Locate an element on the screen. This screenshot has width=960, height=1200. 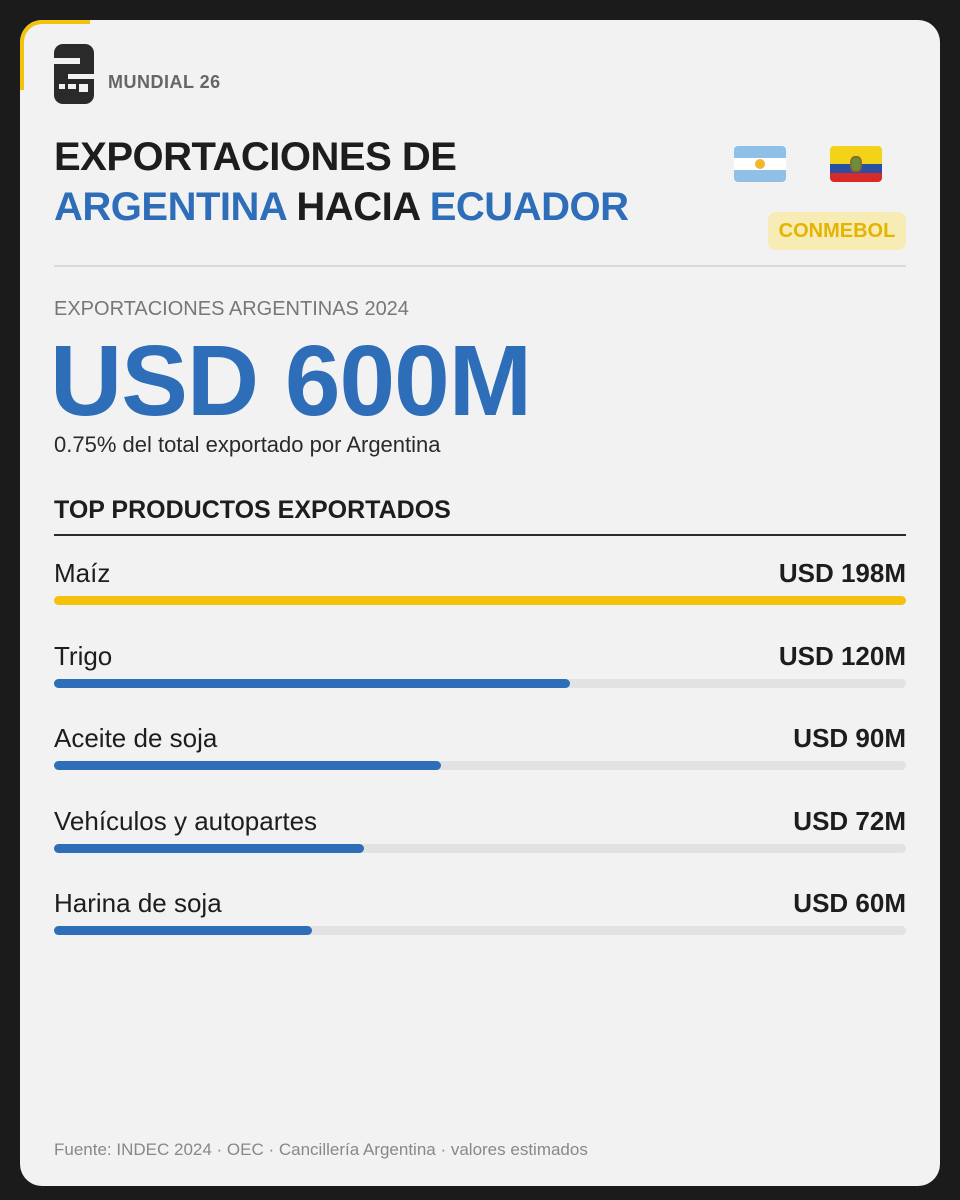
product-label: Harina de soja is located at coordinates (138, 903).